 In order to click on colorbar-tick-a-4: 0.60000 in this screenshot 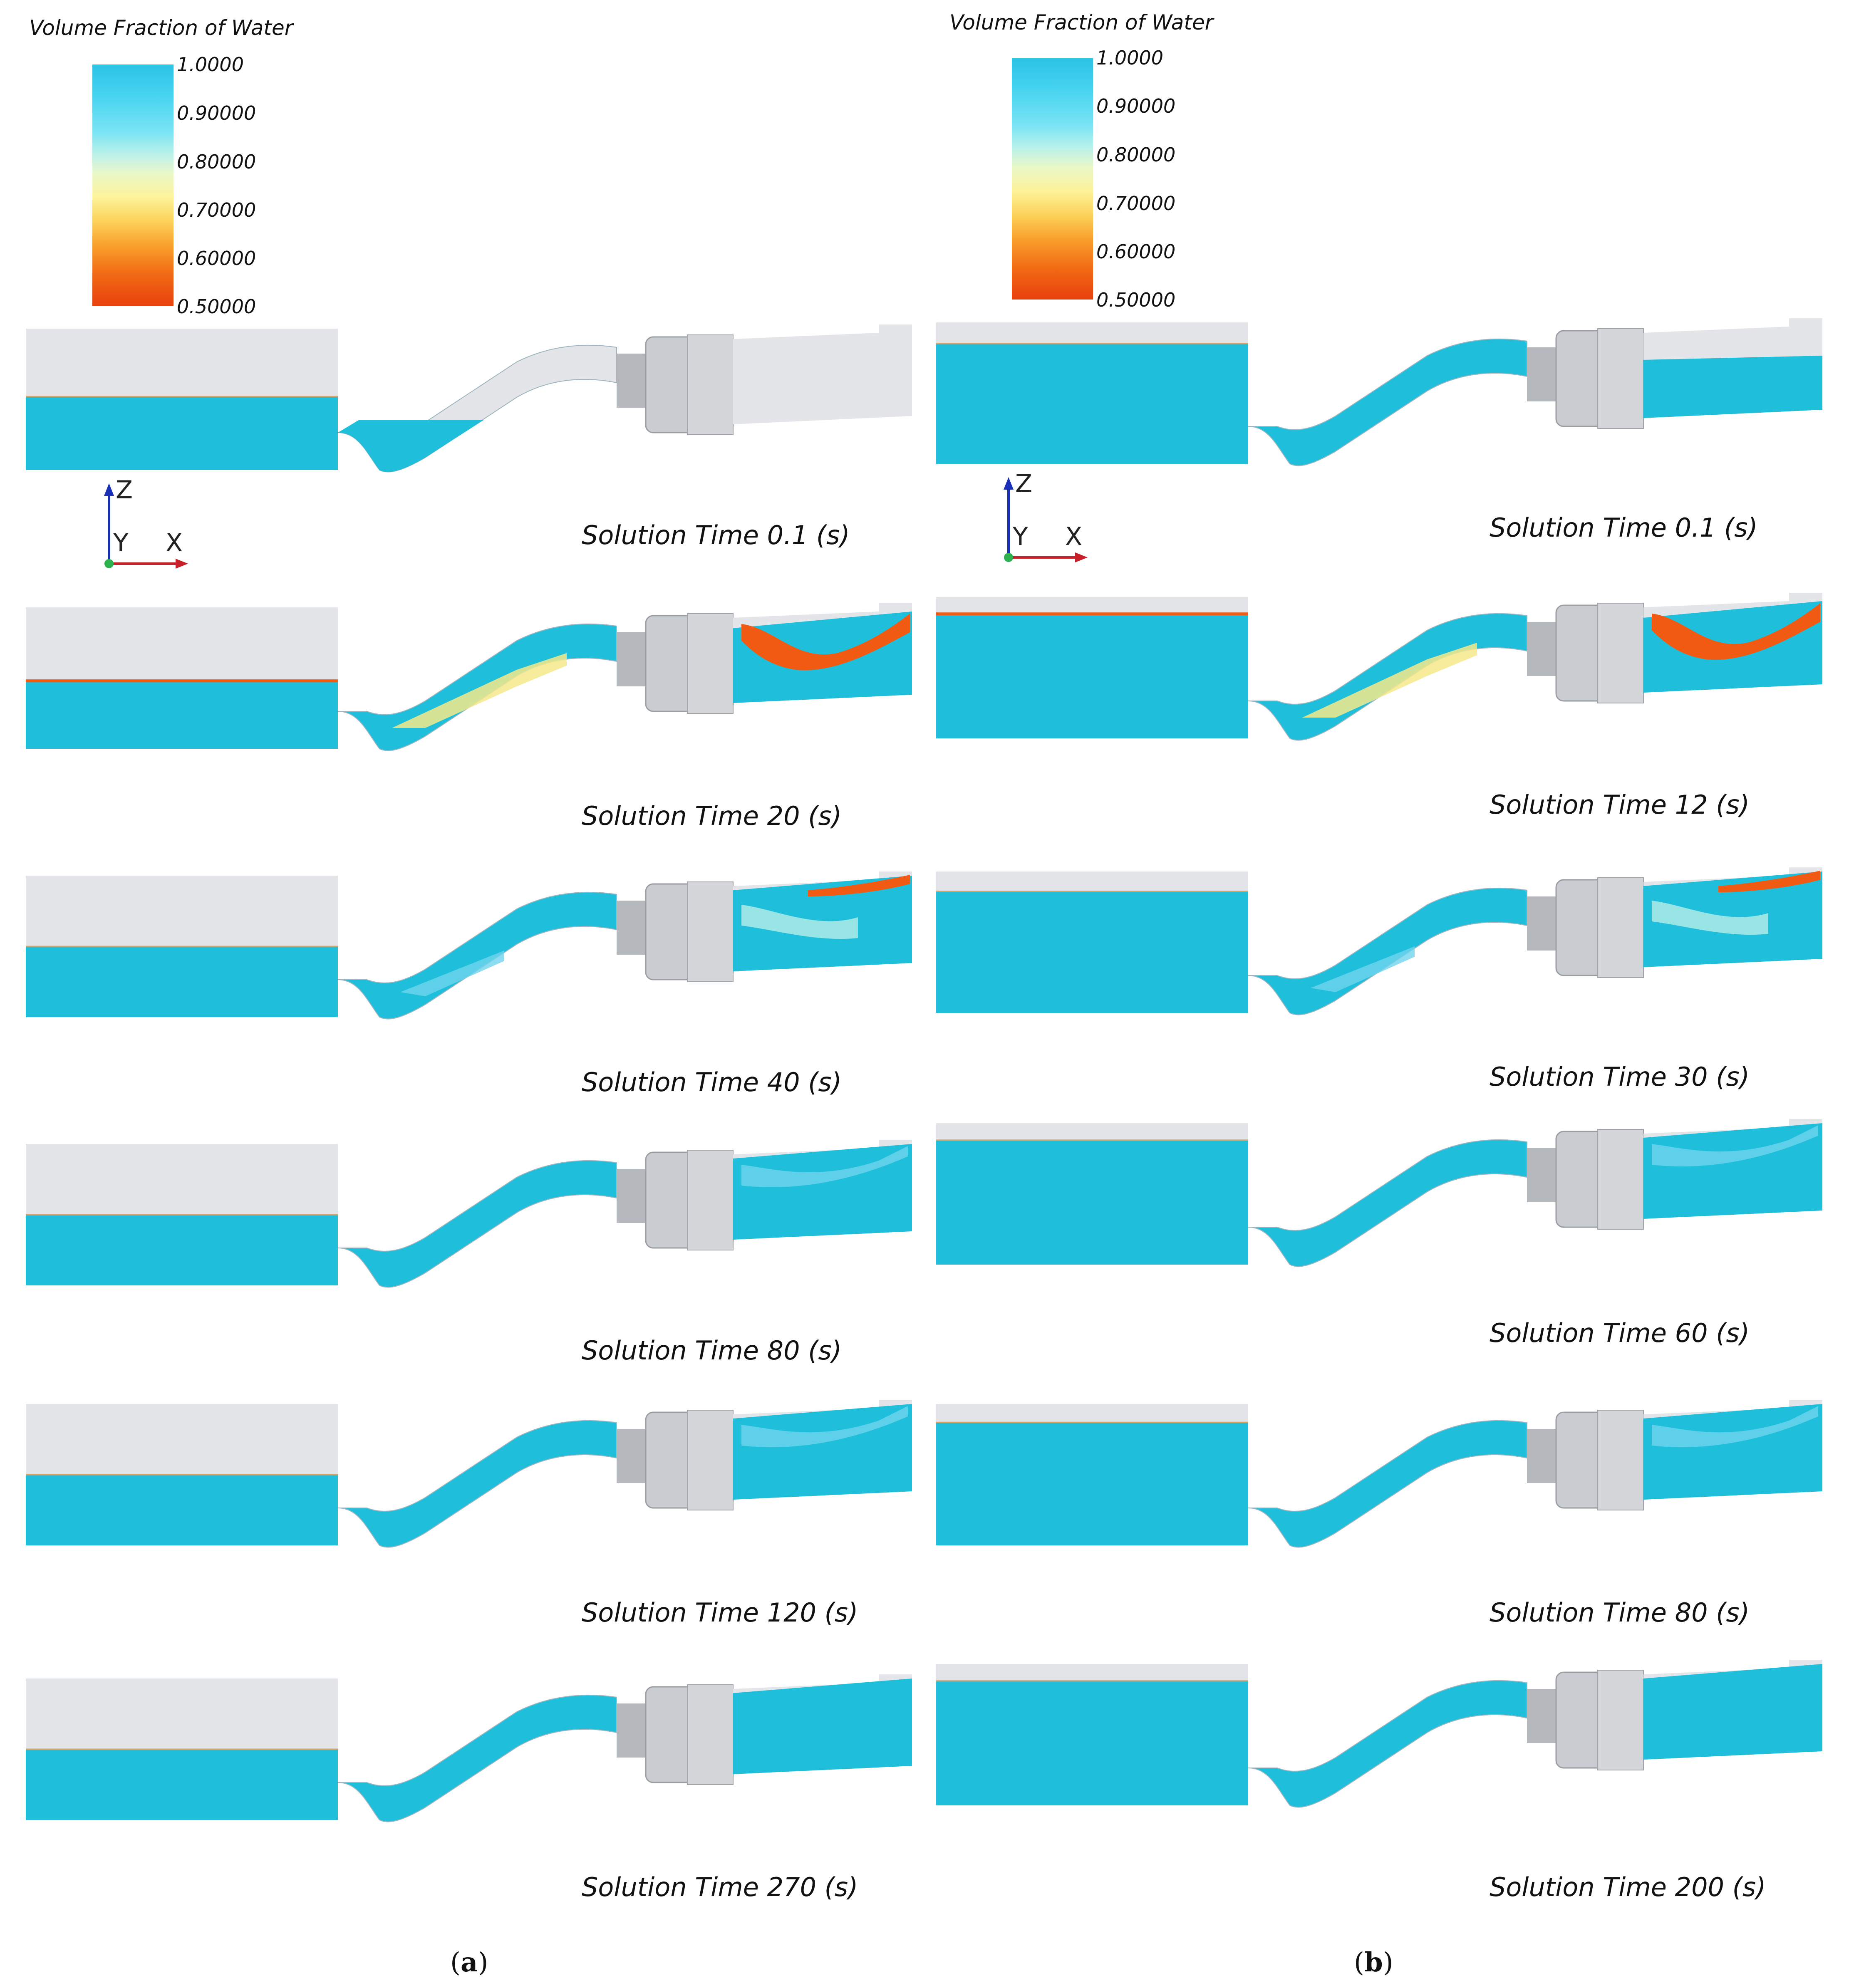, I will do `click(217, 258)`.